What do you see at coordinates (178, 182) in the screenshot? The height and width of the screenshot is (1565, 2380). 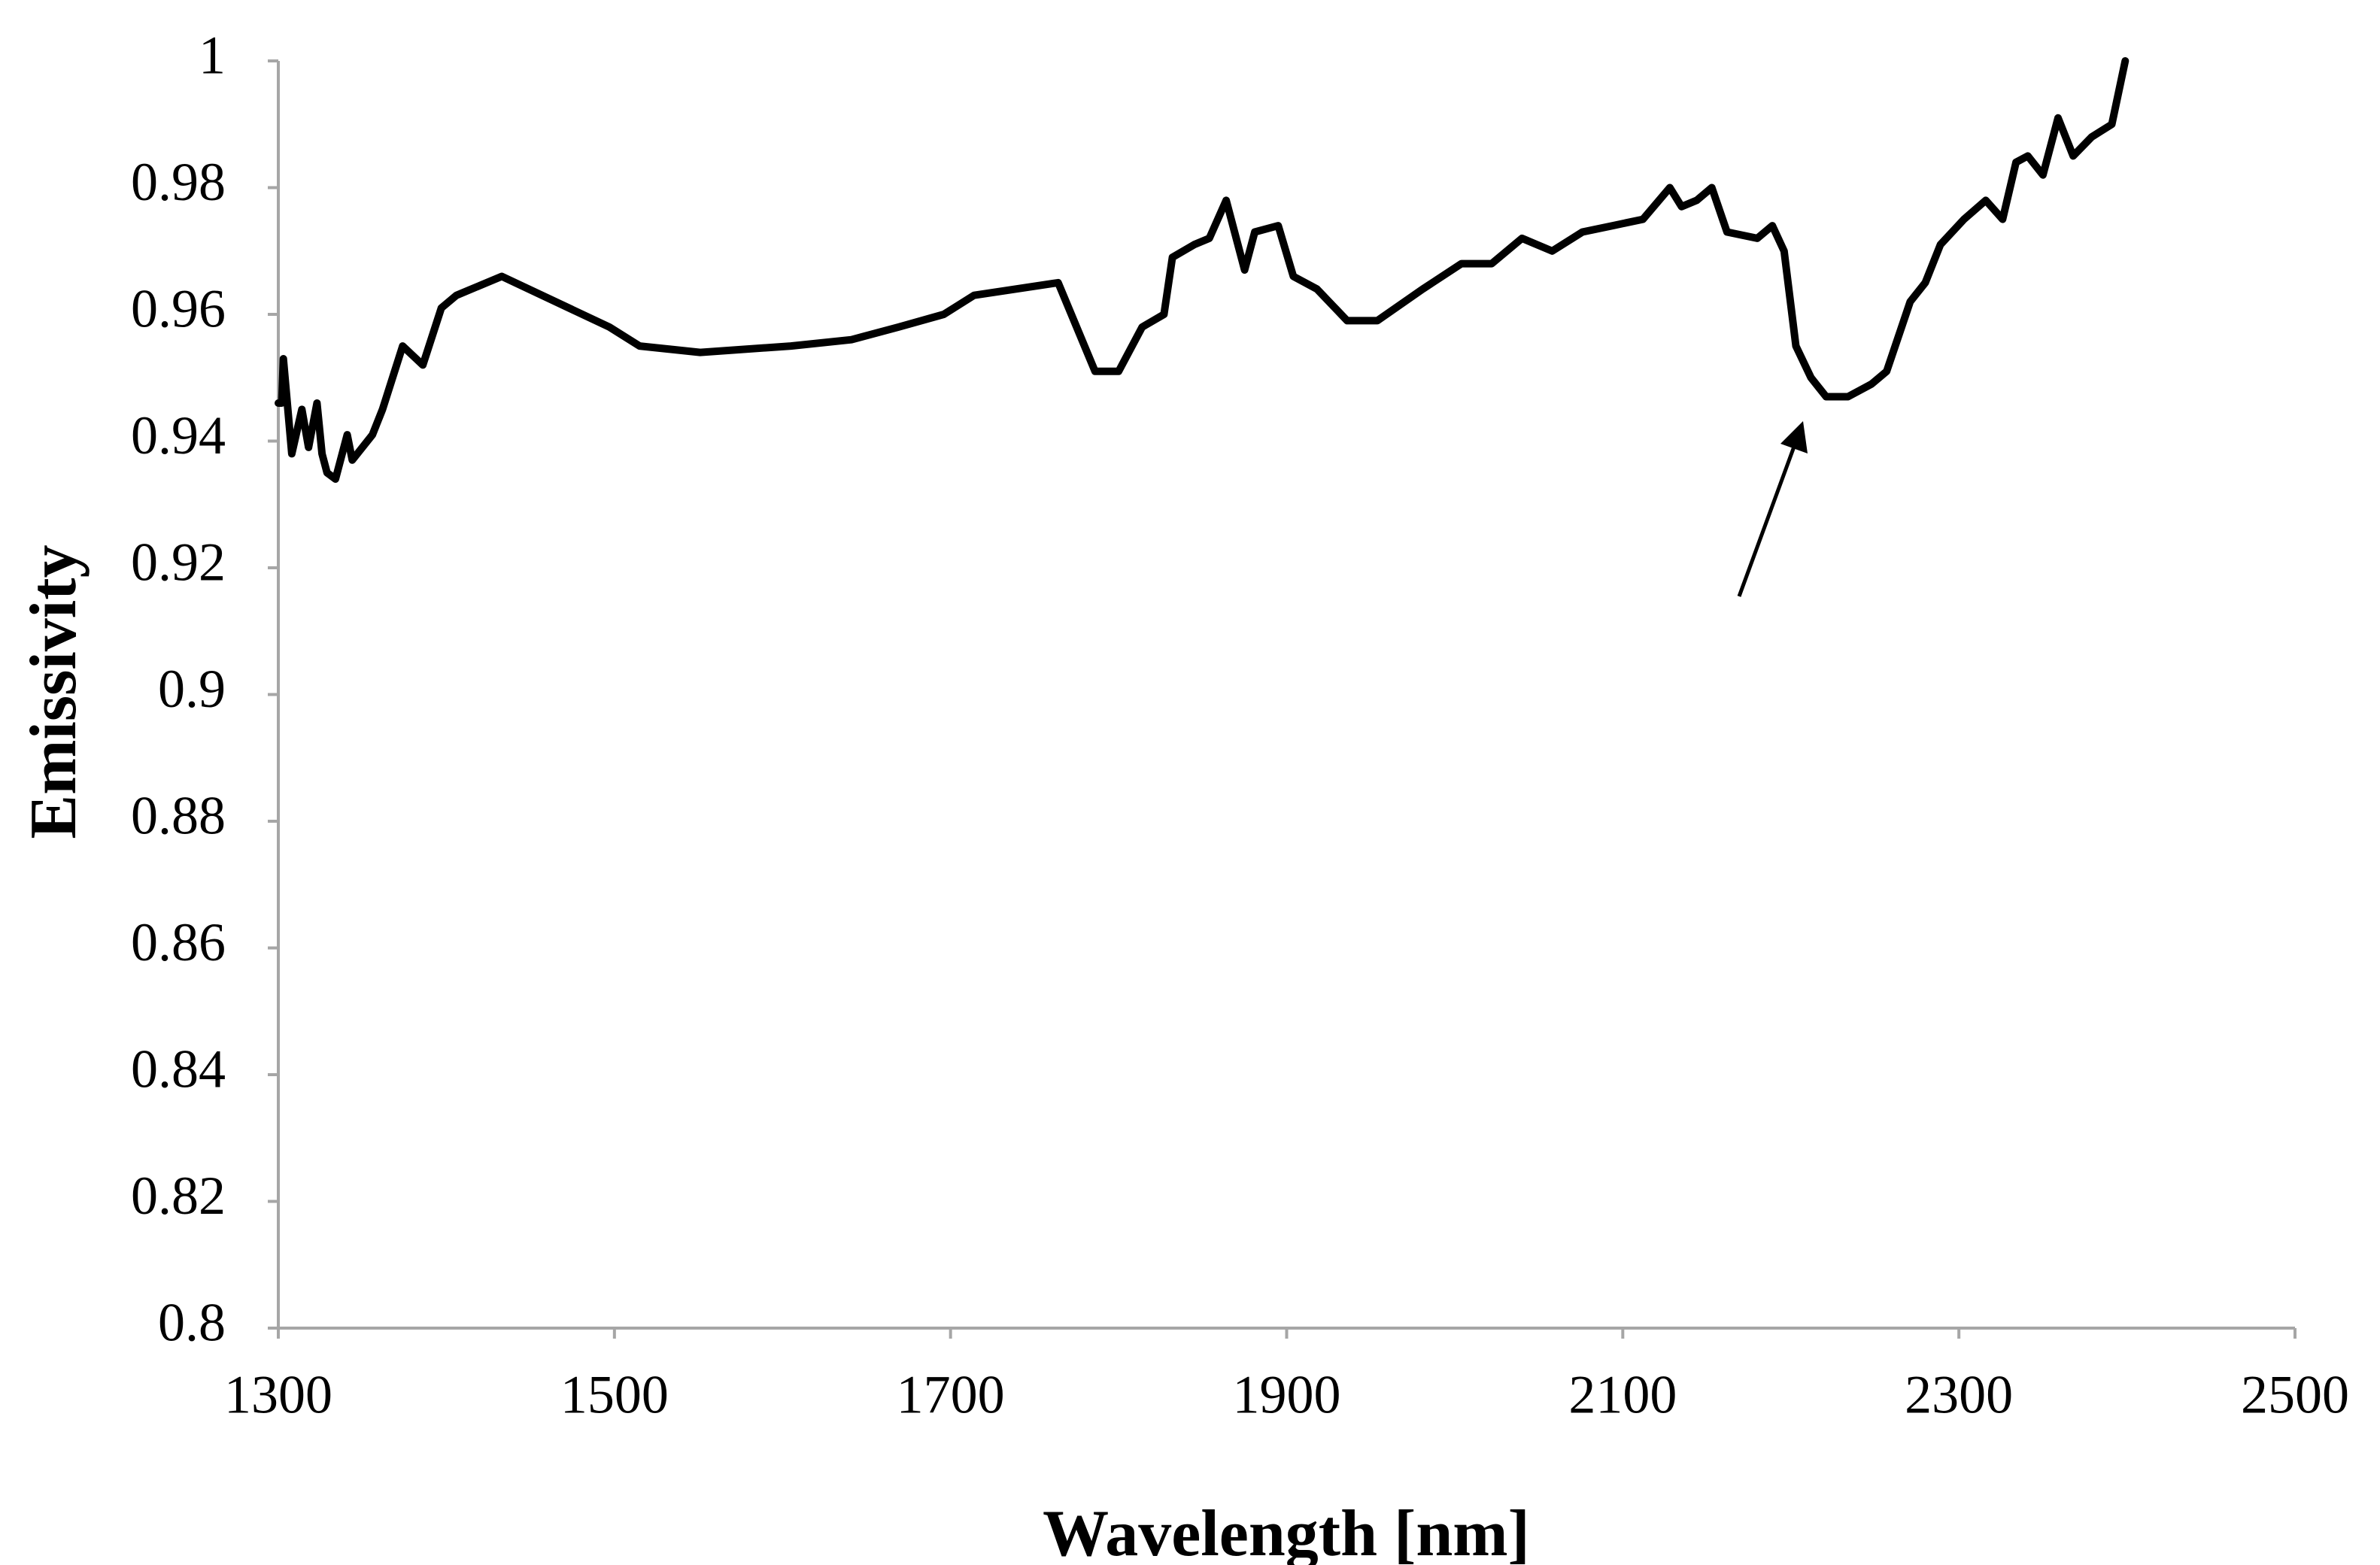 I see `y-tick-label: 0.98` at bounding box center [178, 182].